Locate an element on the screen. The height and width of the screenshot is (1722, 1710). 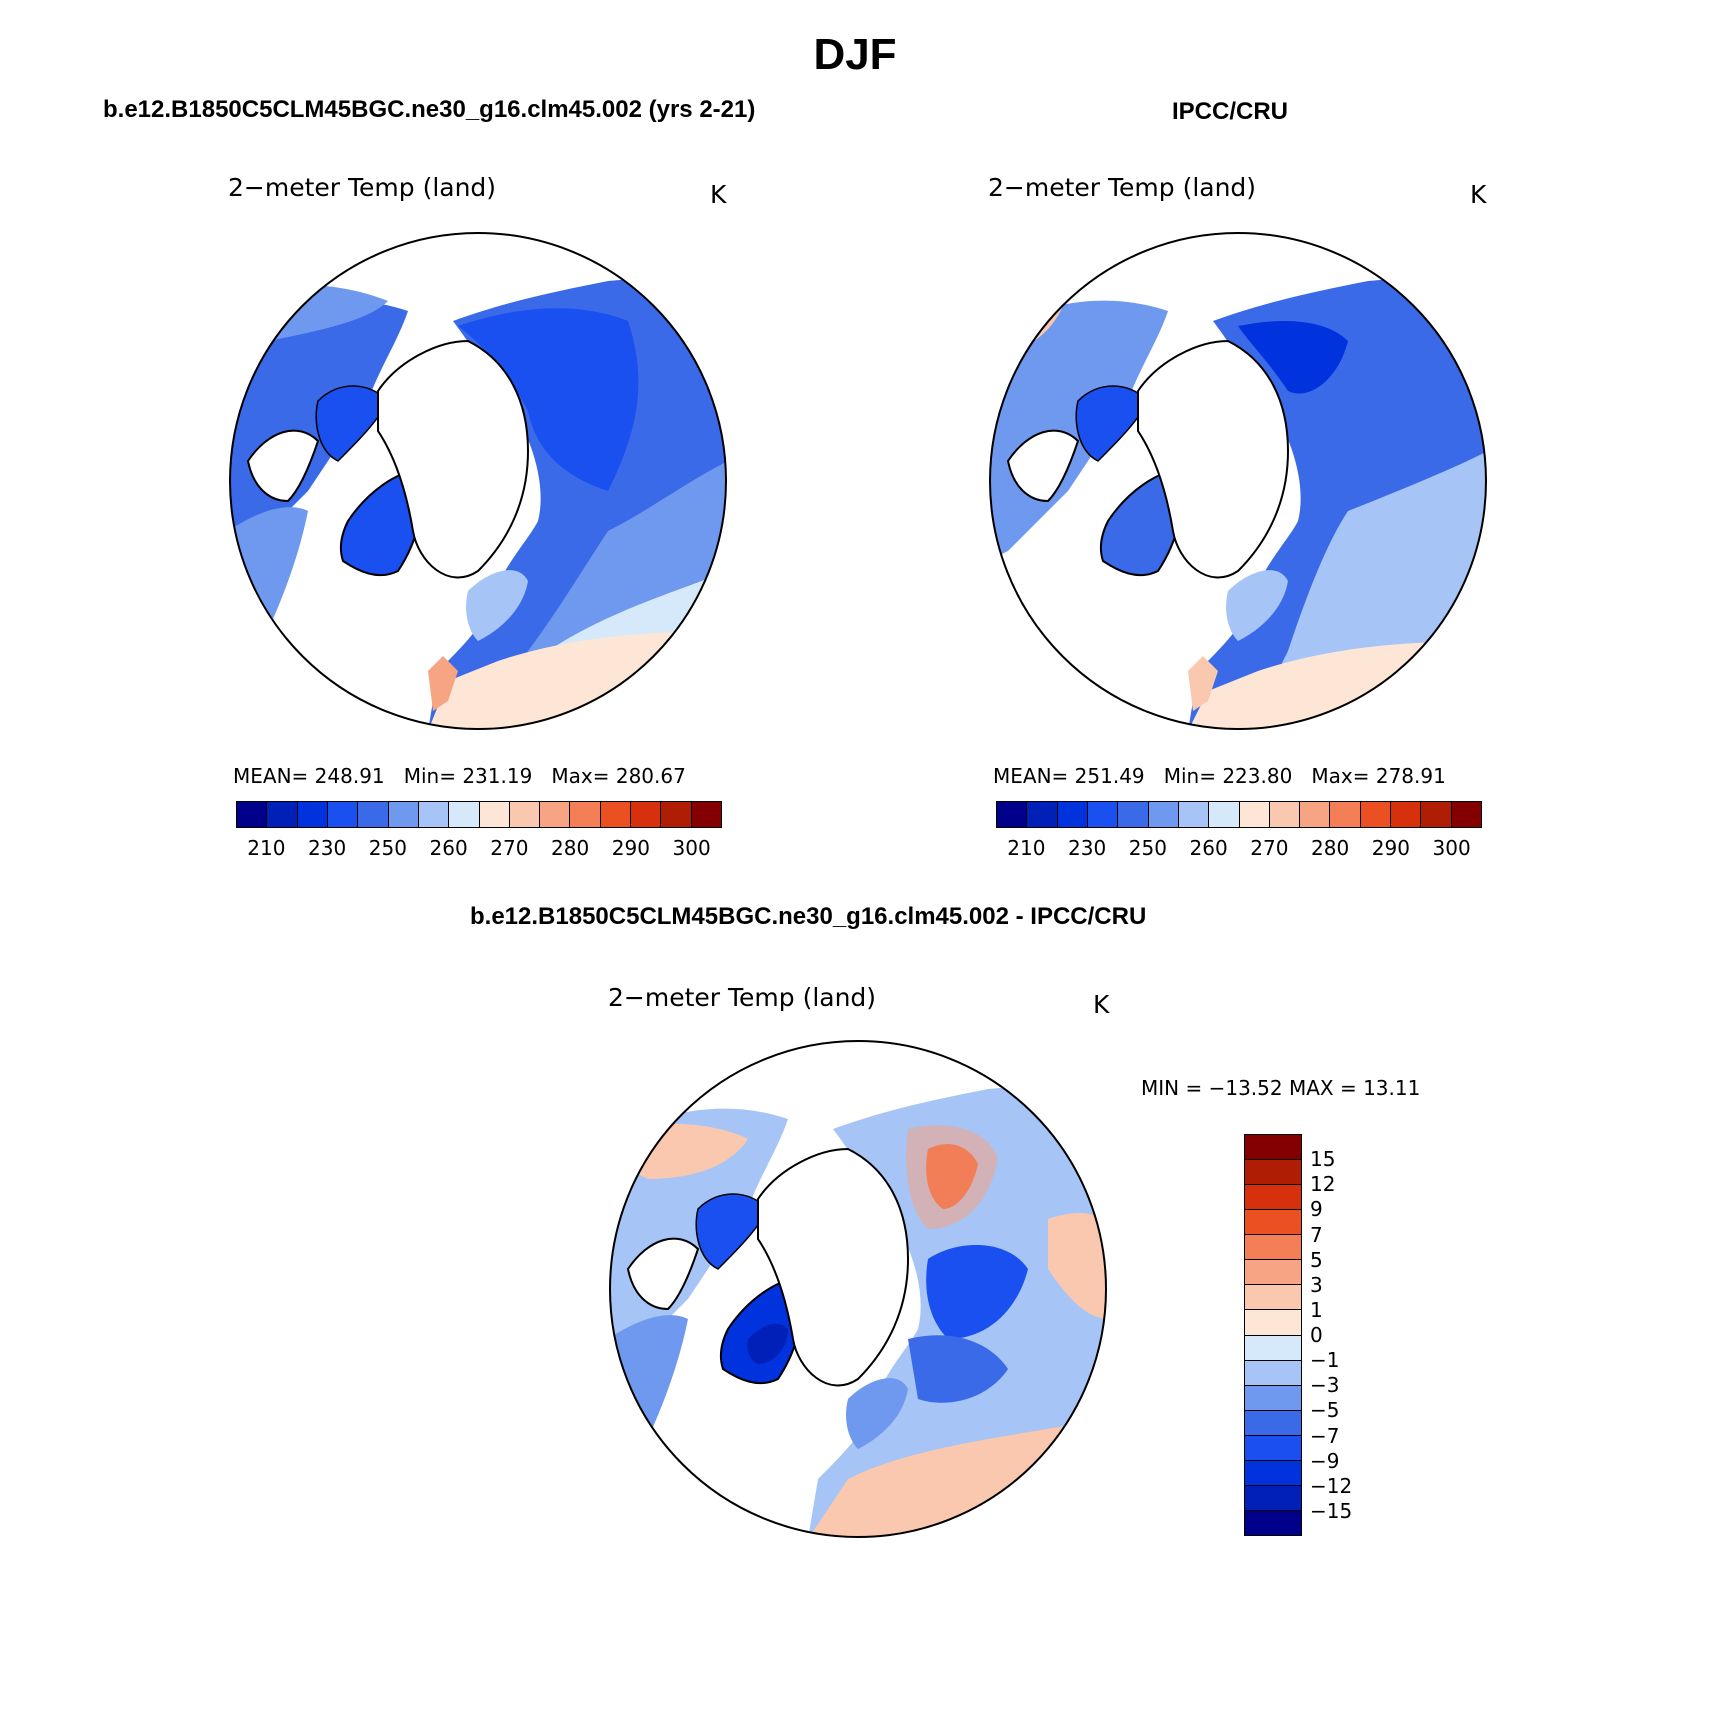
colorbar-tick-label: 260 is located at coordinates (1208, 848).